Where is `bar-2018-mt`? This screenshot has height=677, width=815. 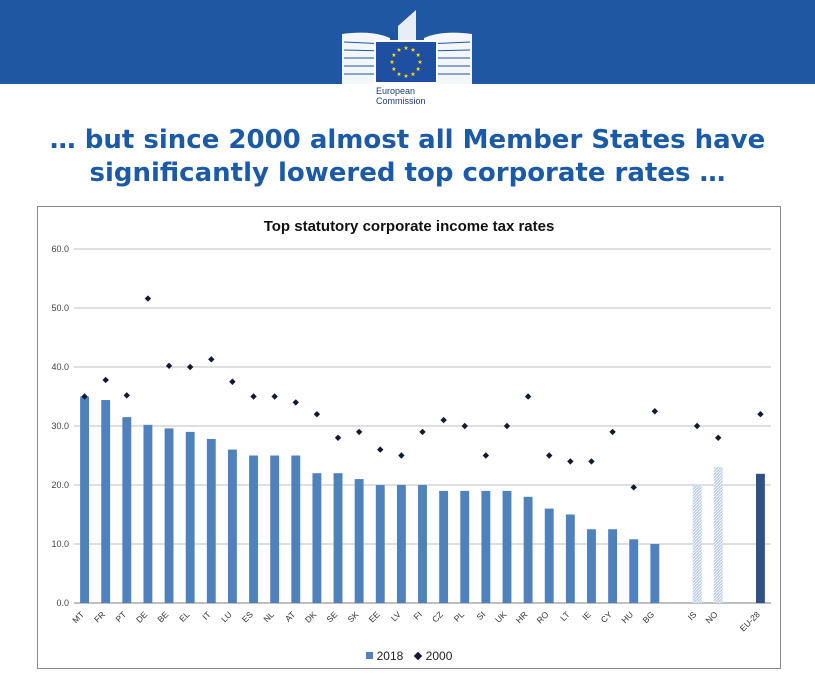
bar-2018-mt is located at coordinates (84, 499).